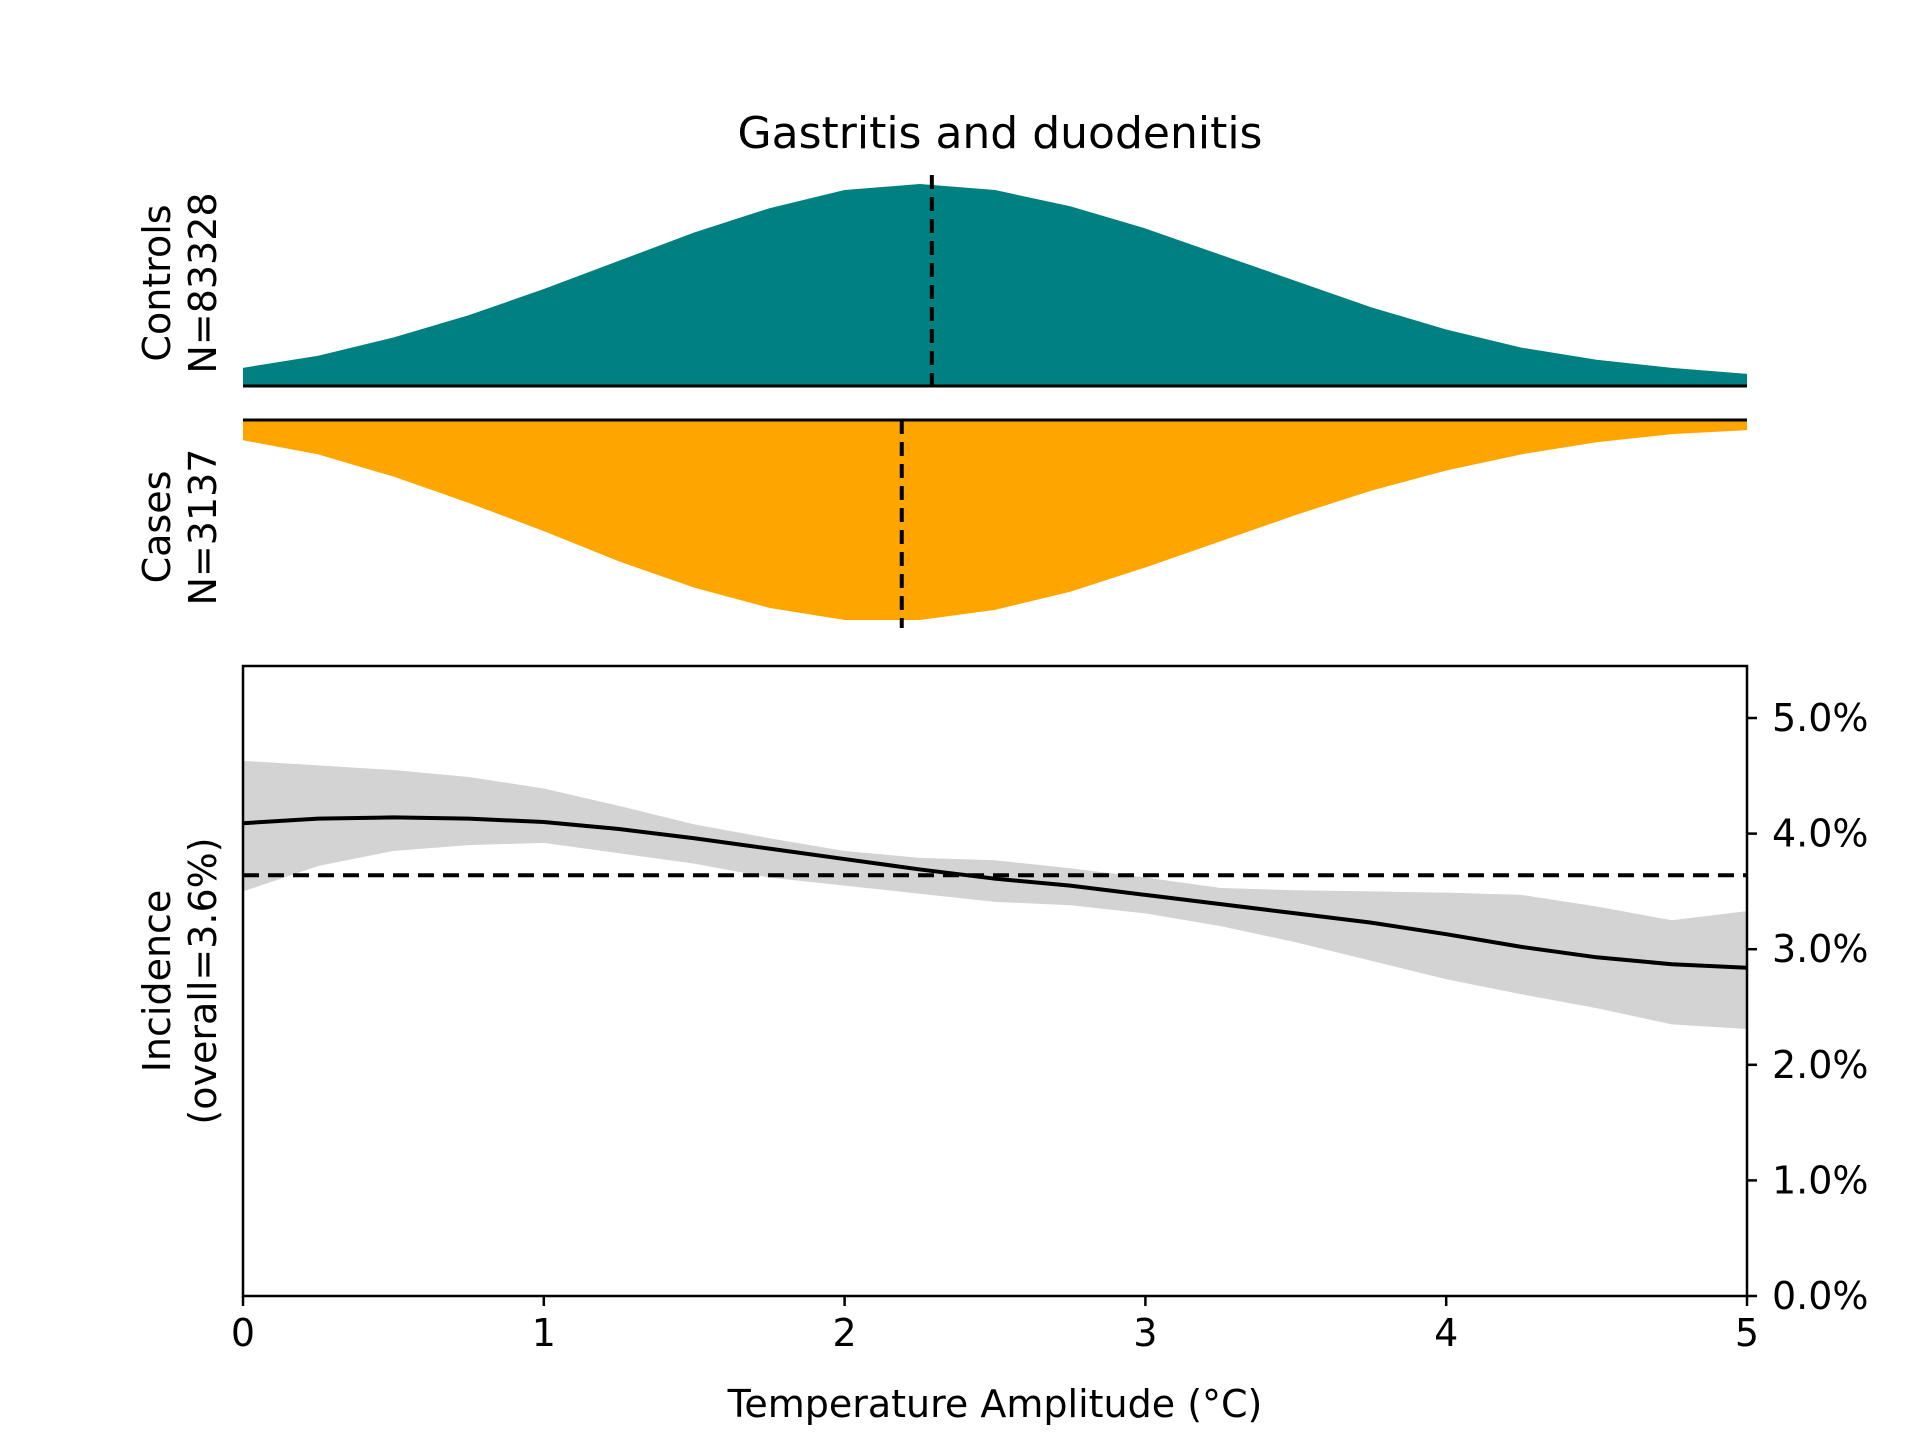 This screenshot has width=1920, height=1440. Describe the element at coordinates (203, 527) in the screenshot. I see `cases-count: N=3137` at that location.